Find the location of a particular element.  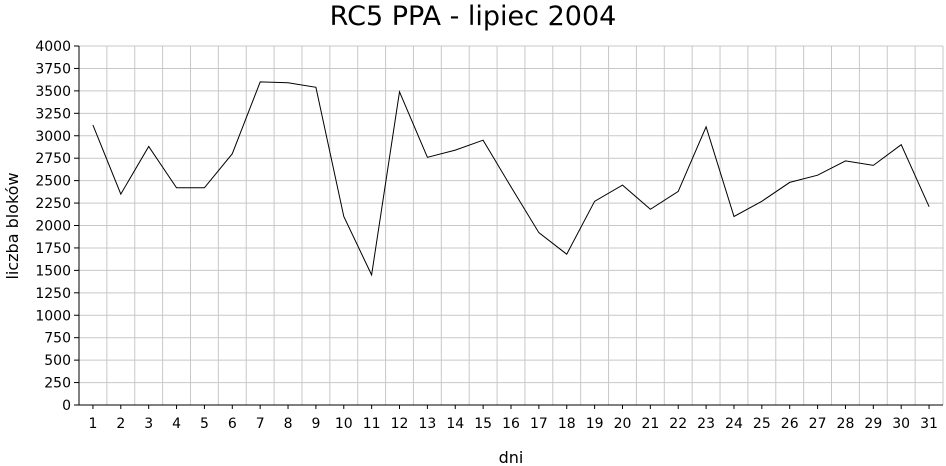

x-tick-label: 11 is located at coordinates (372, 424).